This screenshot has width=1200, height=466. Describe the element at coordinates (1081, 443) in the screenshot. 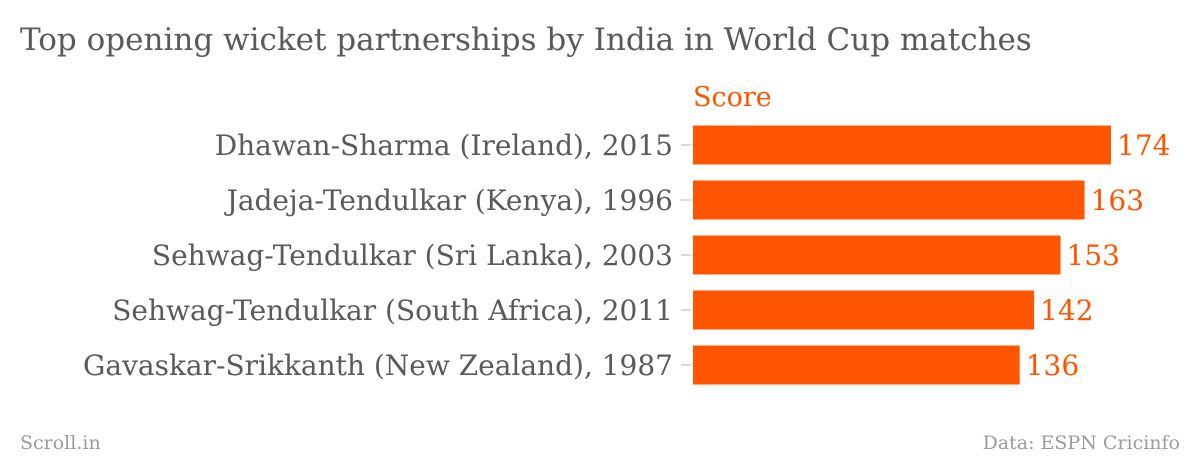

I see `footer-source: Data: ESPN Cricinfo` at that location.